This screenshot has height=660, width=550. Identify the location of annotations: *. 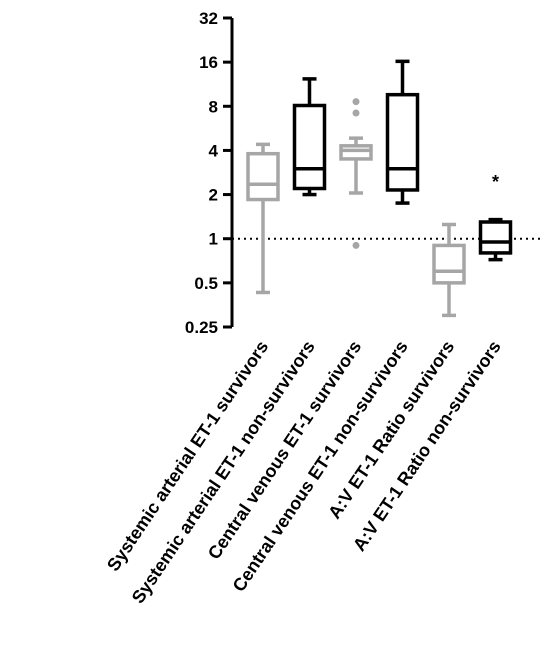
(495, 182).